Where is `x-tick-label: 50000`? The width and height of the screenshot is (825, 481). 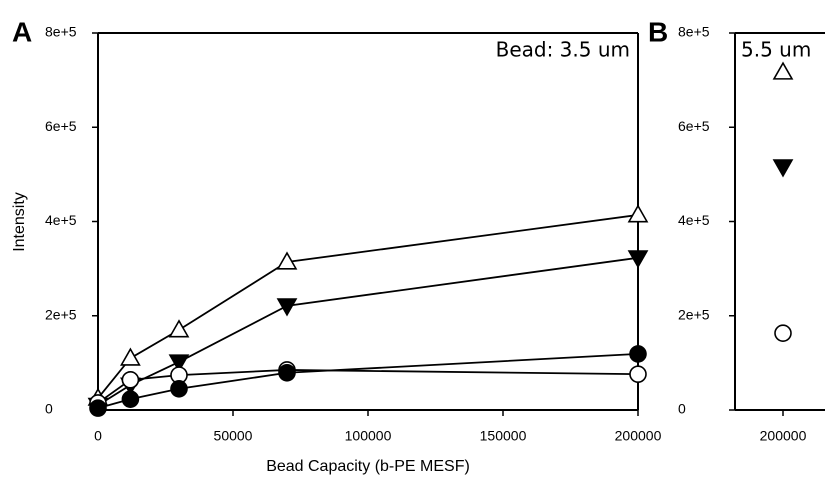
x-tick-label: 50000 is located at coordinates (233, 436).